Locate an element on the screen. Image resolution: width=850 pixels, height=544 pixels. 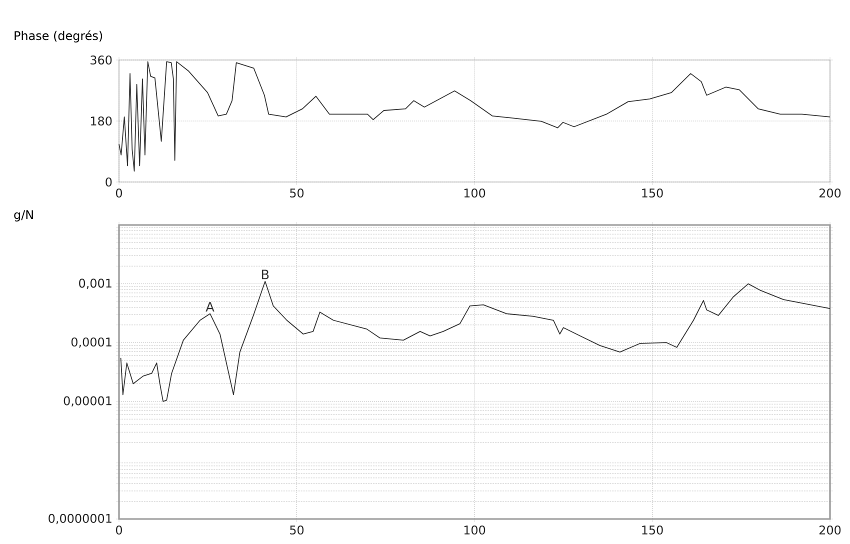
annotation: A is located at coordinates (210, 307).